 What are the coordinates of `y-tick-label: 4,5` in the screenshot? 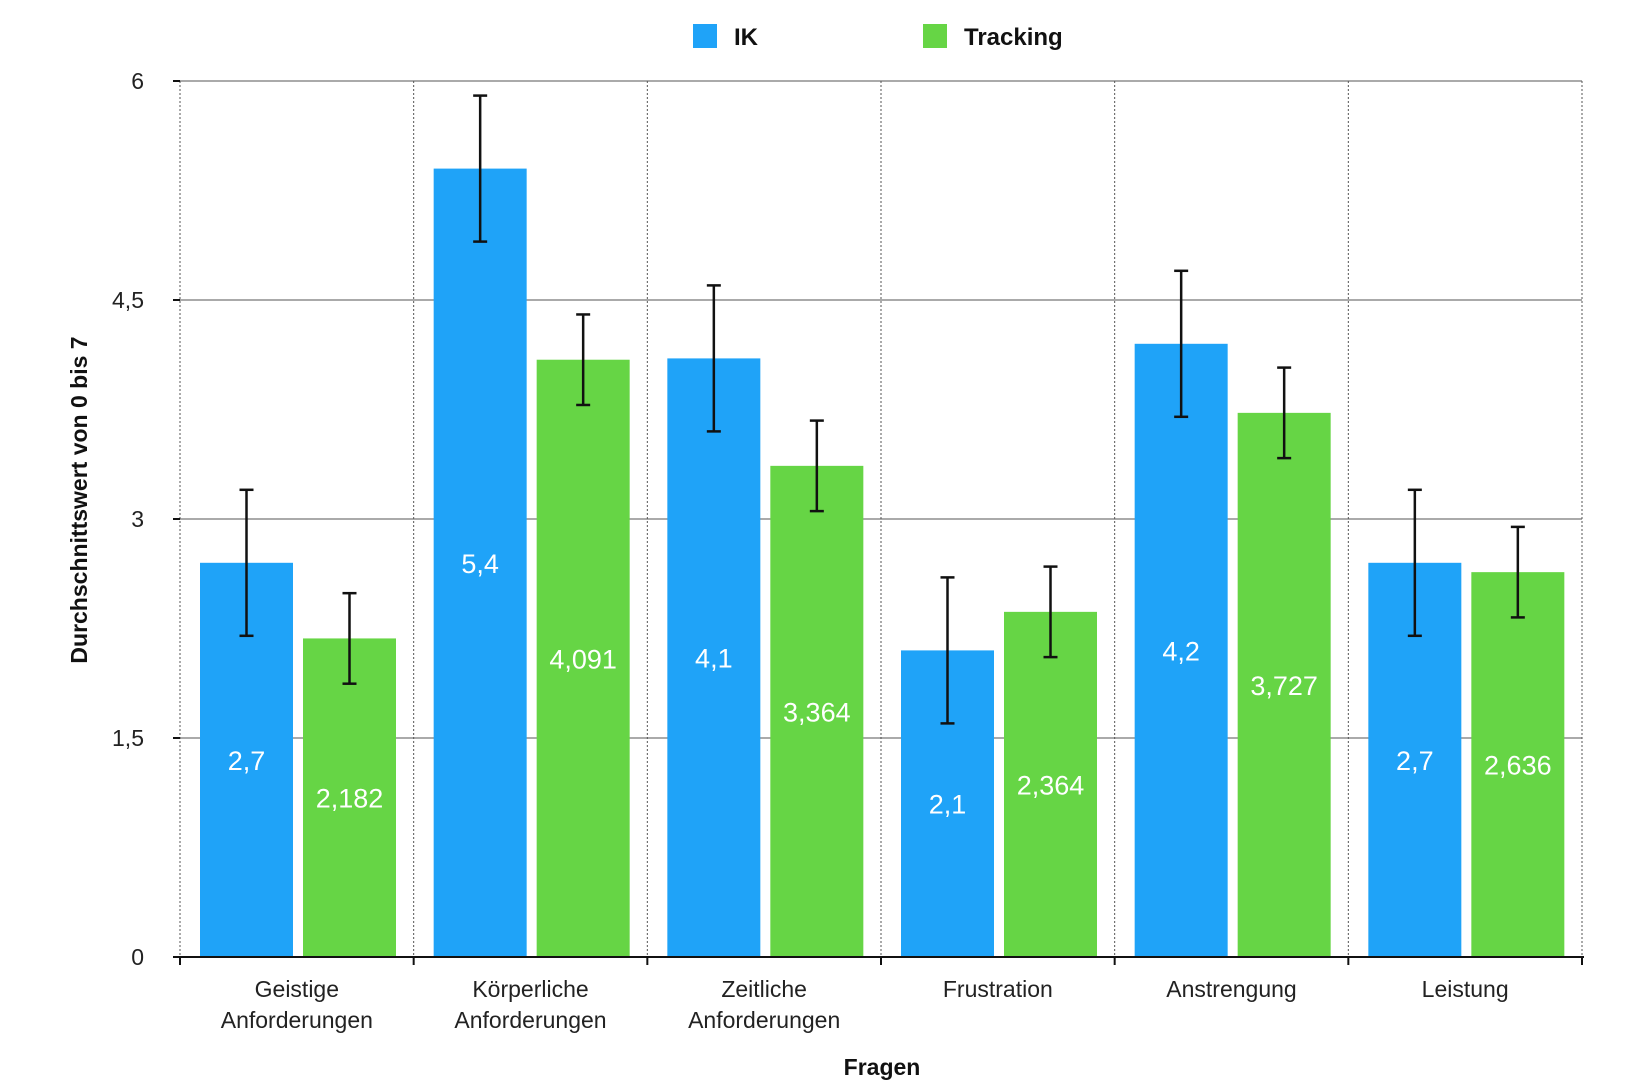 It's located at (128, 300).